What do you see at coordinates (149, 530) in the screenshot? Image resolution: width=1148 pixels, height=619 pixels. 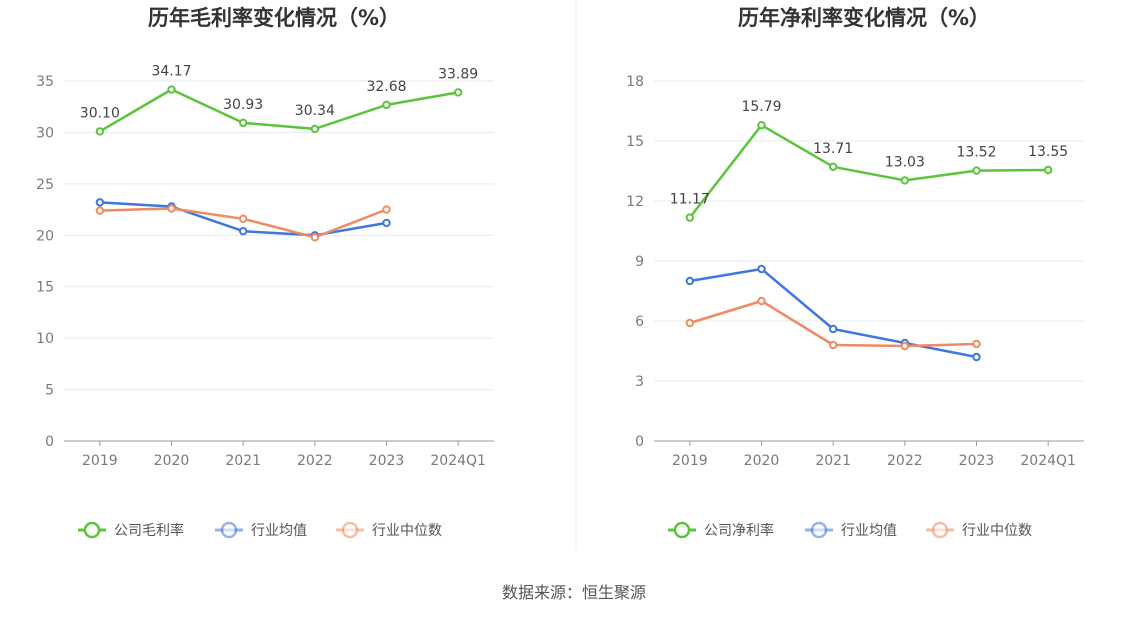 I see `legend-label: 公司毛利率` at bounding box center [149, 530].